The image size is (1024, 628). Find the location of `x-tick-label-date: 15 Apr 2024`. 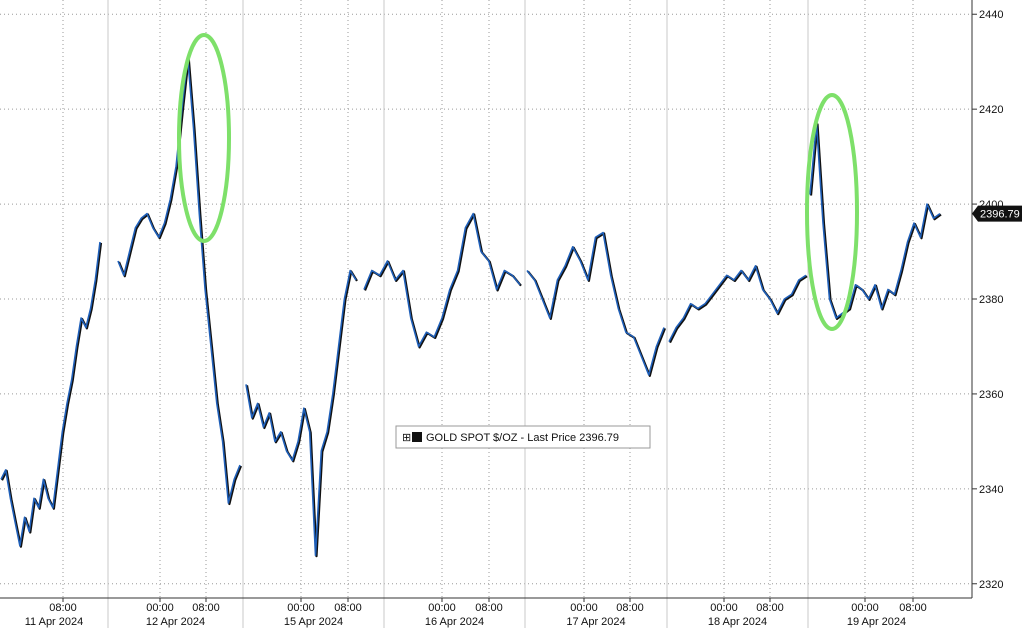

x-tick-label-date: 15 Apr 2024 is located at coordinates (313, 622).